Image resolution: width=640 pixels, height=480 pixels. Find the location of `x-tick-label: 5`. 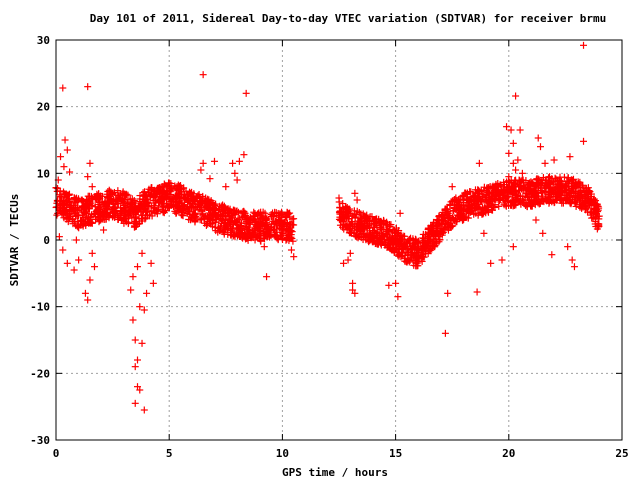

x-tick-label: 5 is located at coordinates (169, 453).